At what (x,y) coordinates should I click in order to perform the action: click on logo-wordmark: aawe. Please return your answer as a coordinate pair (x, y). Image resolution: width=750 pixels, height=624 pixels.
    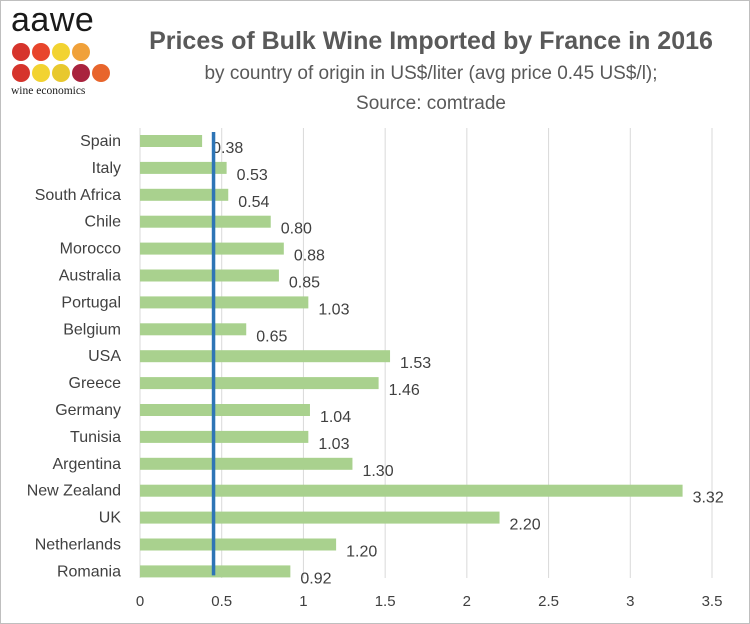
    Looking at the image, I should click on (53, 20).